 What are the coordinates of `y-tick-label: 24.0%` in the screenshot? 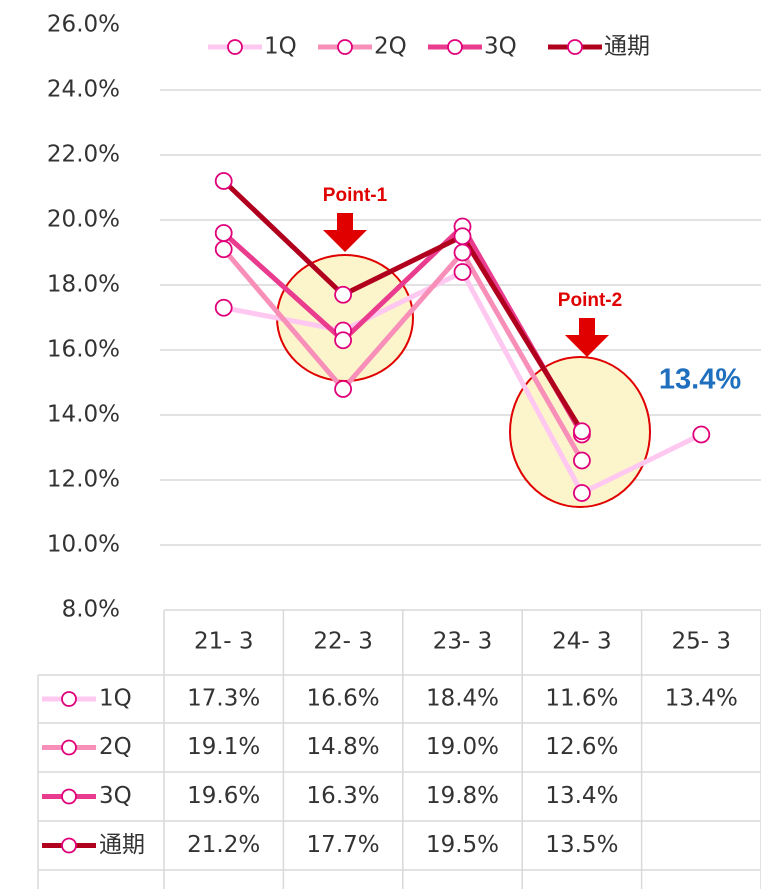 It's located at (83, 90).